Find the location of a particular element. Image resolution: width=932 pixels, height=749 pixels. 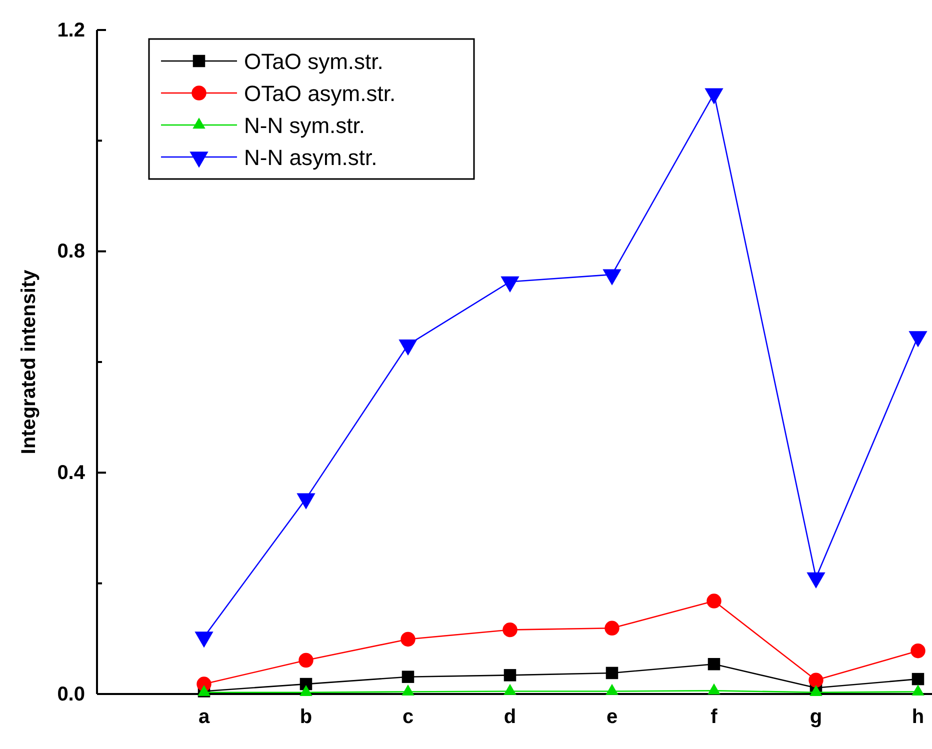

legend-label: OTaO sym.str. is located at coordinates (314, 61).